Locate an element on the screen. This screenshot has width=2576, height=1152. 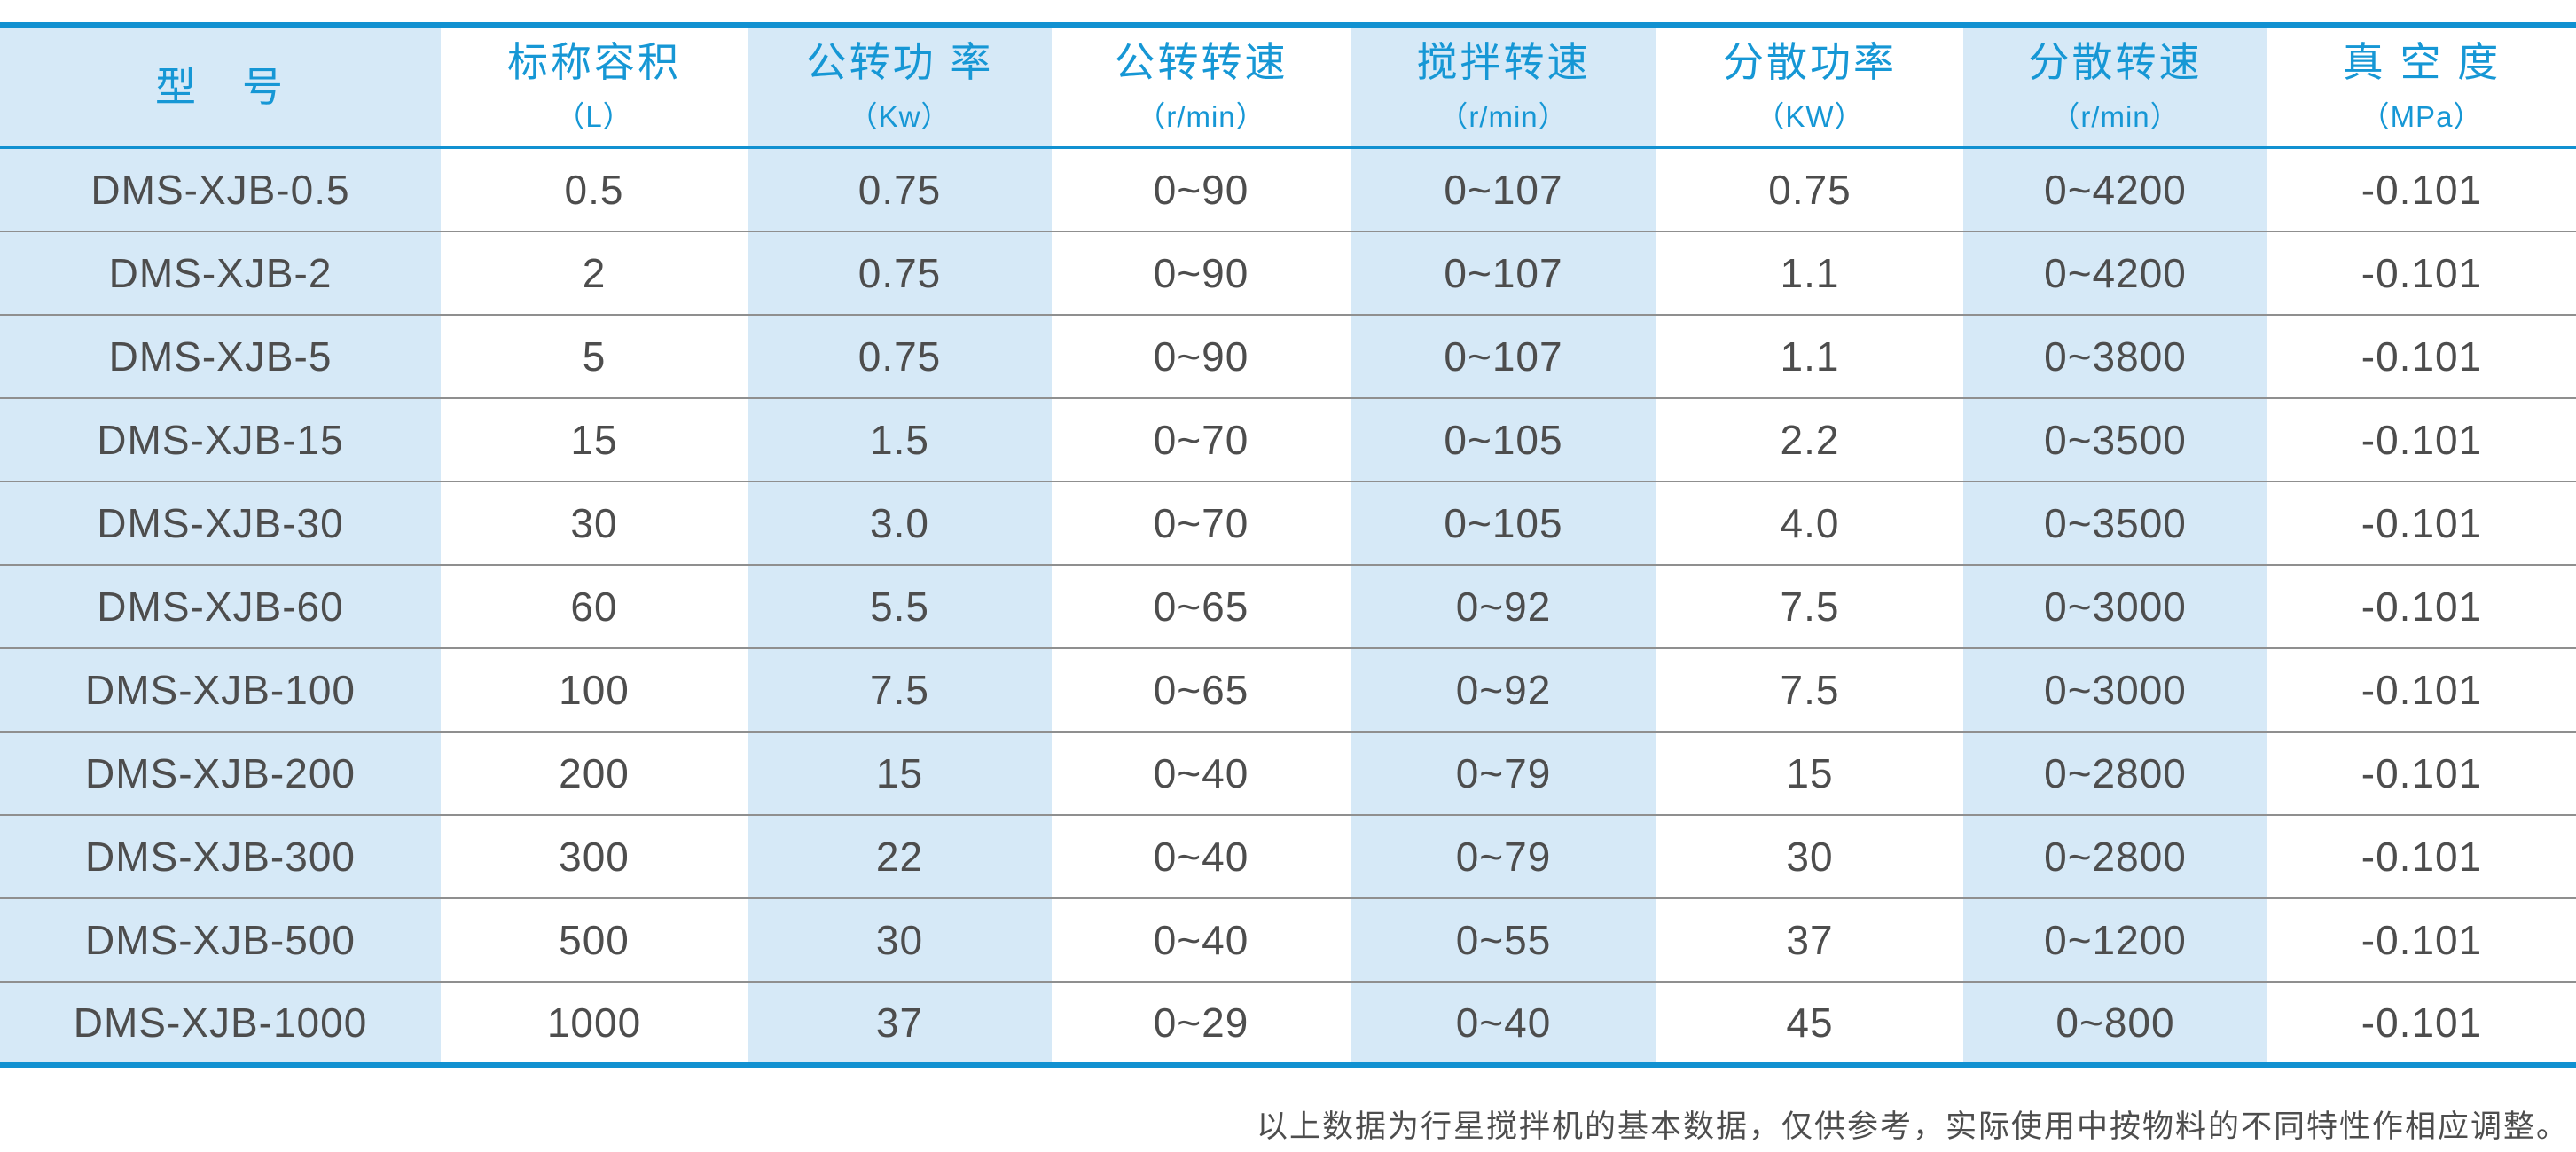
value-cell: 0~4200 is located at coordinates (2115, 190).